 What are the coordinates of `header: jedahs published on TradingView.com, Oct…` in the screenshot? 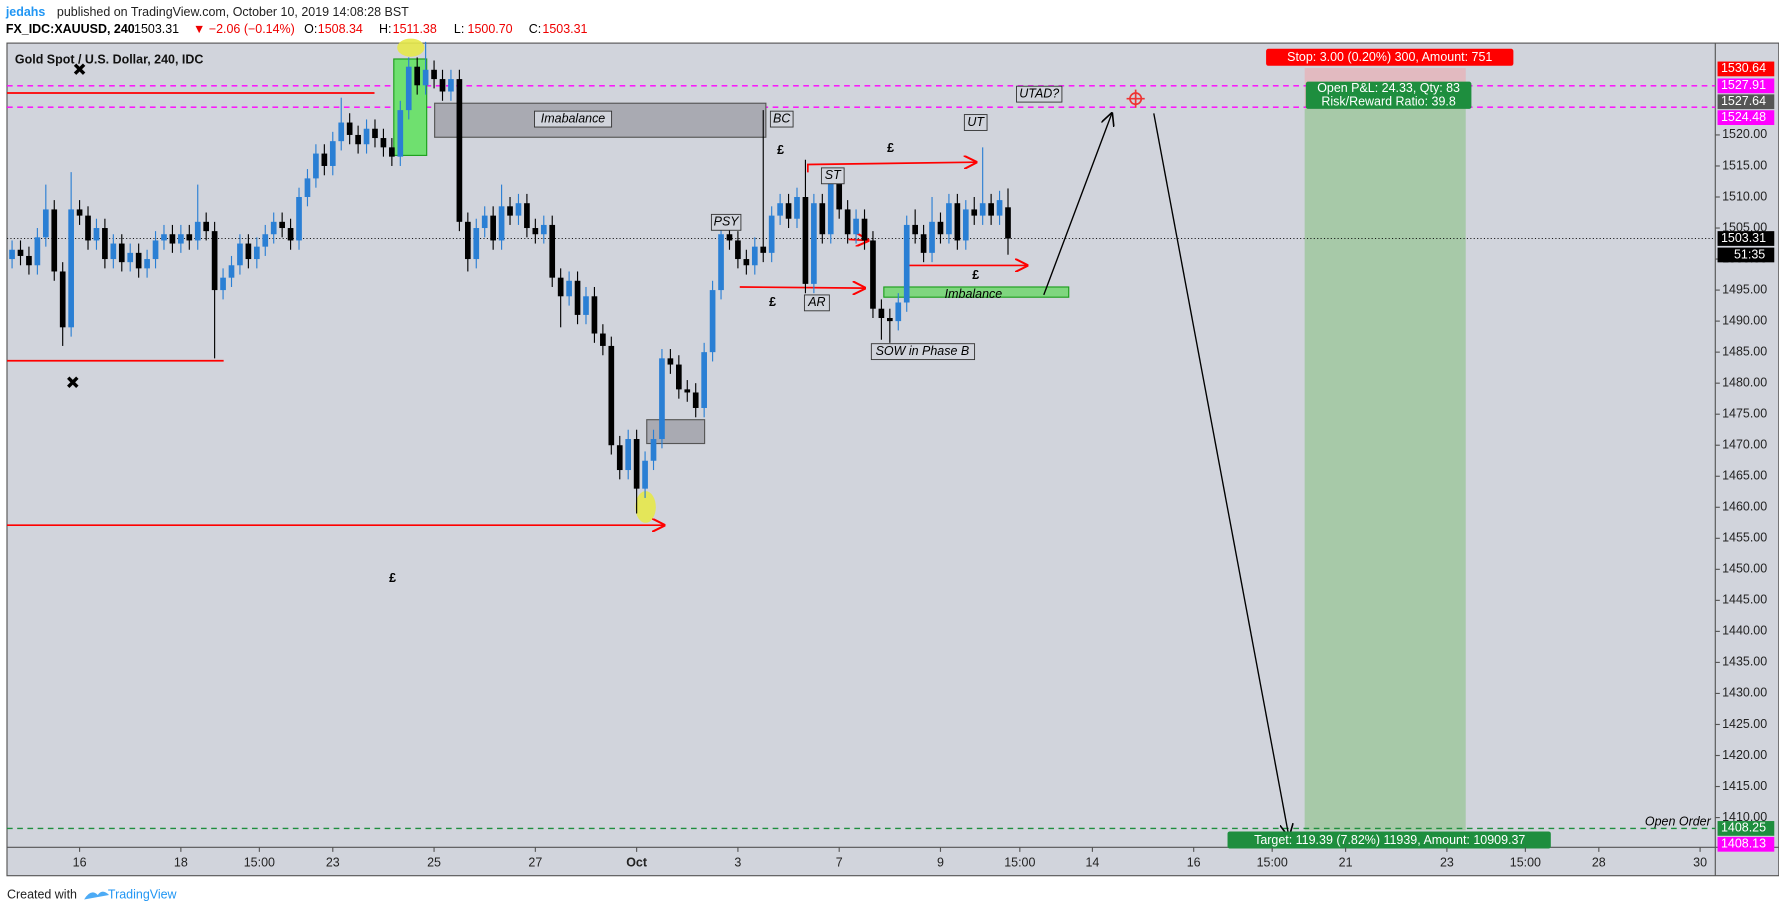 It's located at (296, 20).